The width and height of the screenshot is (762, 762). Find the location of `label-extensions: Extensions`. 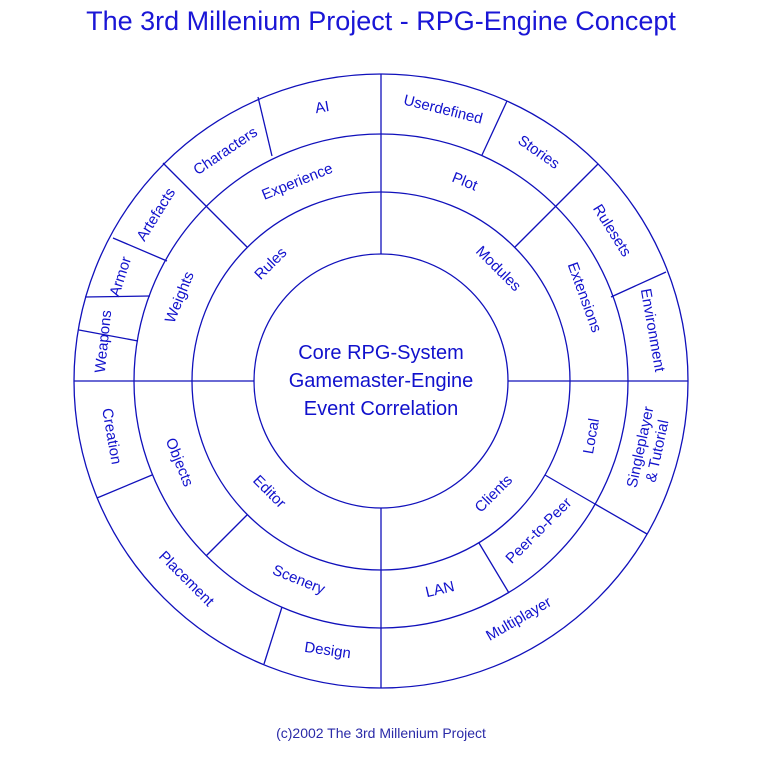

label-extensions: Extensions is located at coordinates (584, 297).